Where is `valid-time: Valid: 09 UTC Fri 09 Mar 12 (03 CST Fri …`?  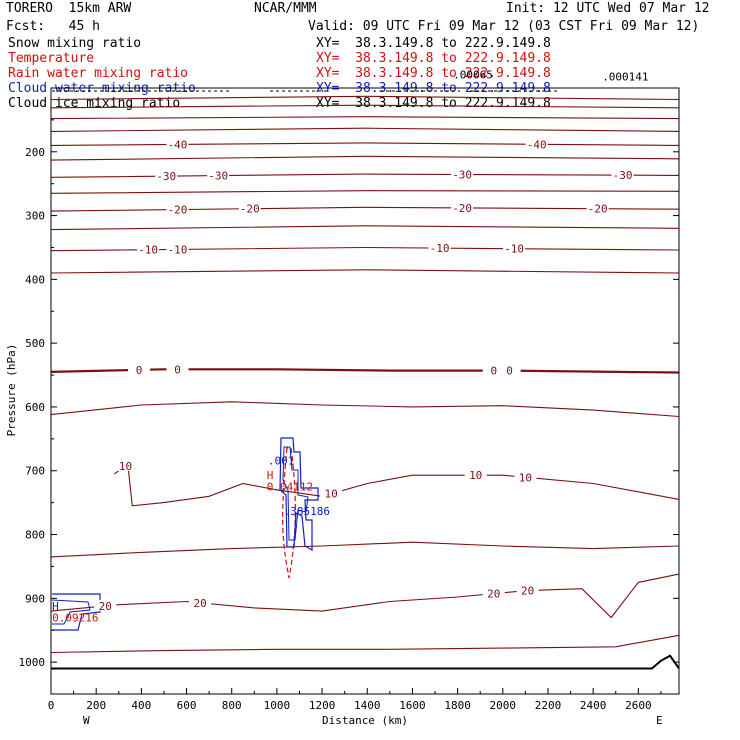
valid-time: Valid: 09 UTC Fri 09 Mar 12 (03 CST Fri … is located at coordinates (504, 26).